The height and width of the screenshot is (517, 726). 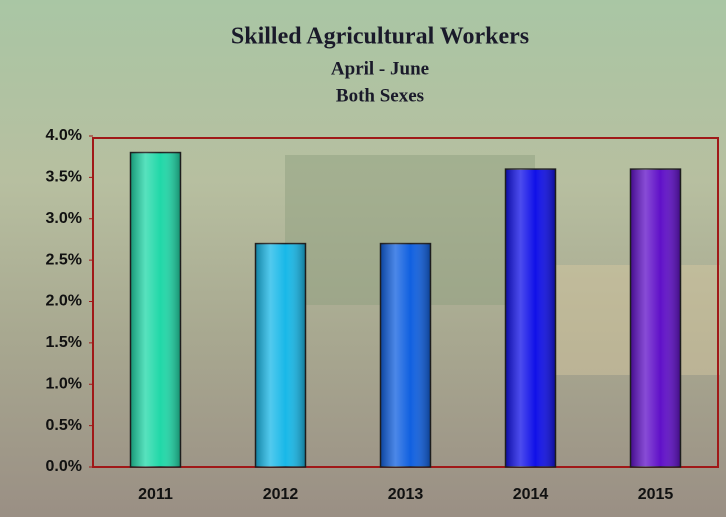 What do you see at coordinates (380, 37) in the screenshot?
I see `chart-title: Skilled Agricultural Workers` at bounding box center [380, 37].